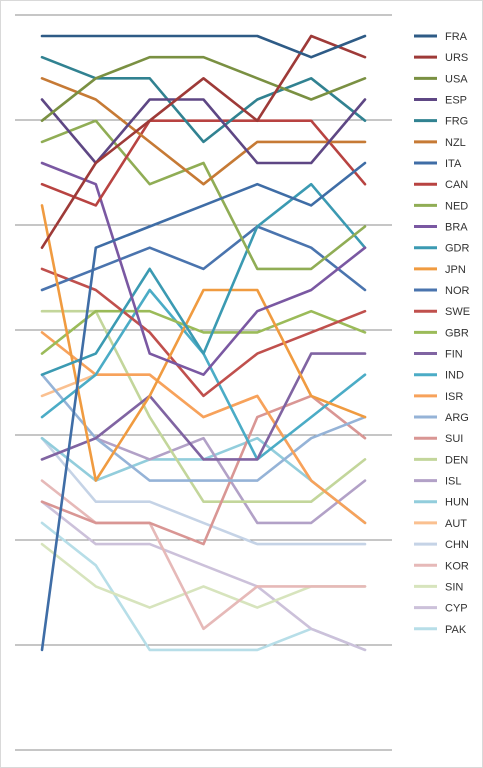 The height and width of the screenshot is (768, 483). I want to click on legend-label-nor: NOR, so click(457, 291).